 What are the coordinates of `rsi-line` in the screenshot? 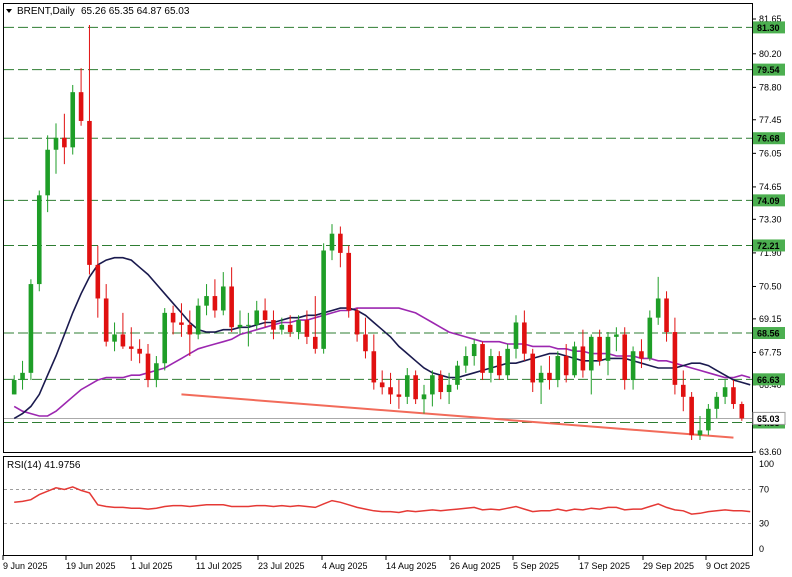 It's located at (382, 500).